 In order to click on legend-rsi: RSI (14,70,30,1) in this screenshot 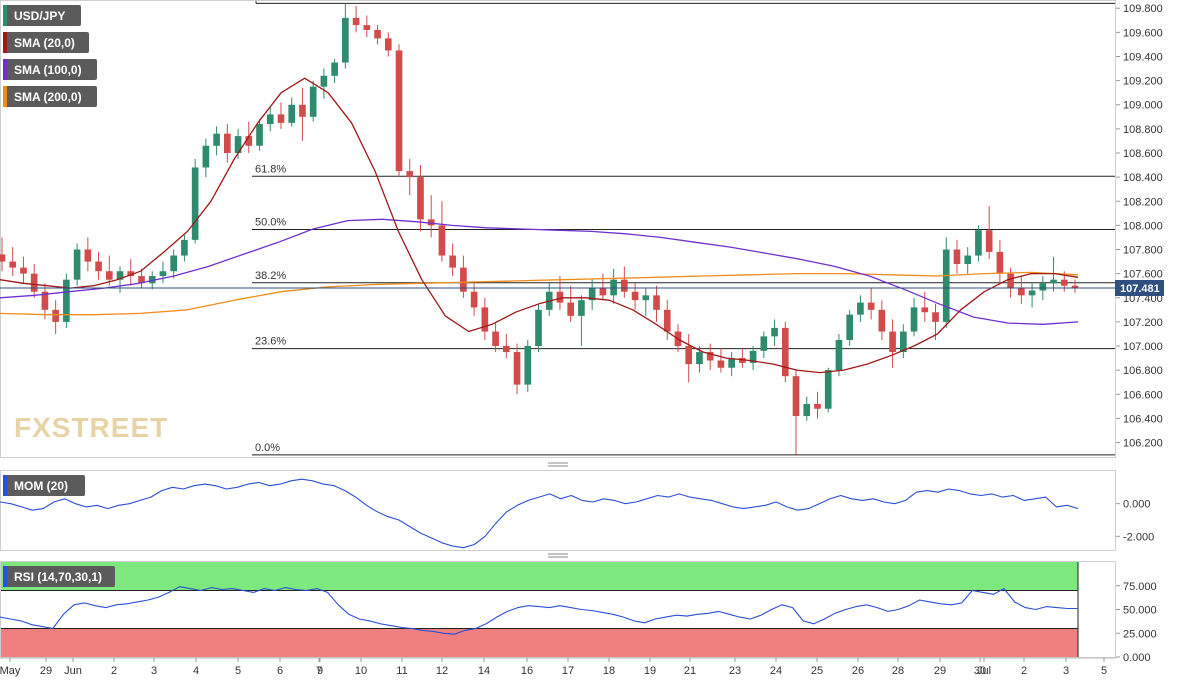, I will do `click(59, 576)`.